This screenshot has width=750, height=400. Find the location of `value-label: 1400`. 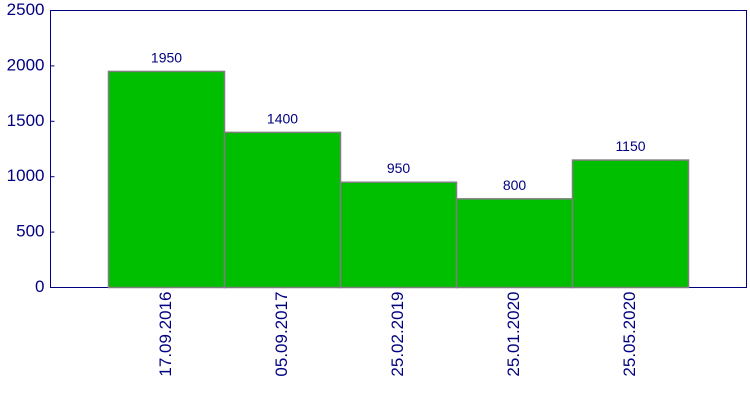

value-label: 1400 is located at coordinates (282, 118).